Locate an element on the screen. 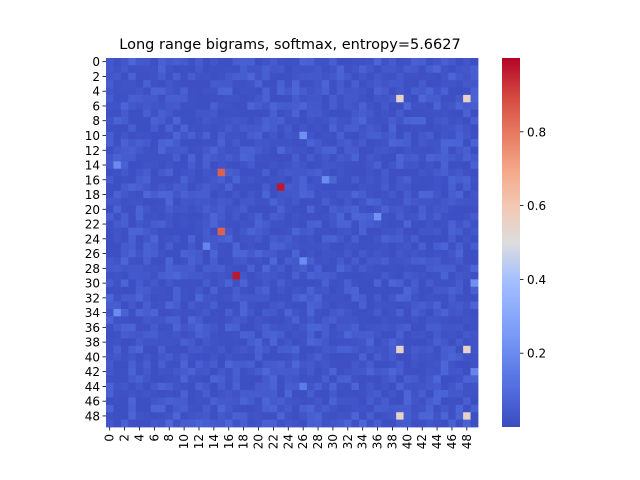  x-tick-label: 14 is located at coordinates (214, 441).